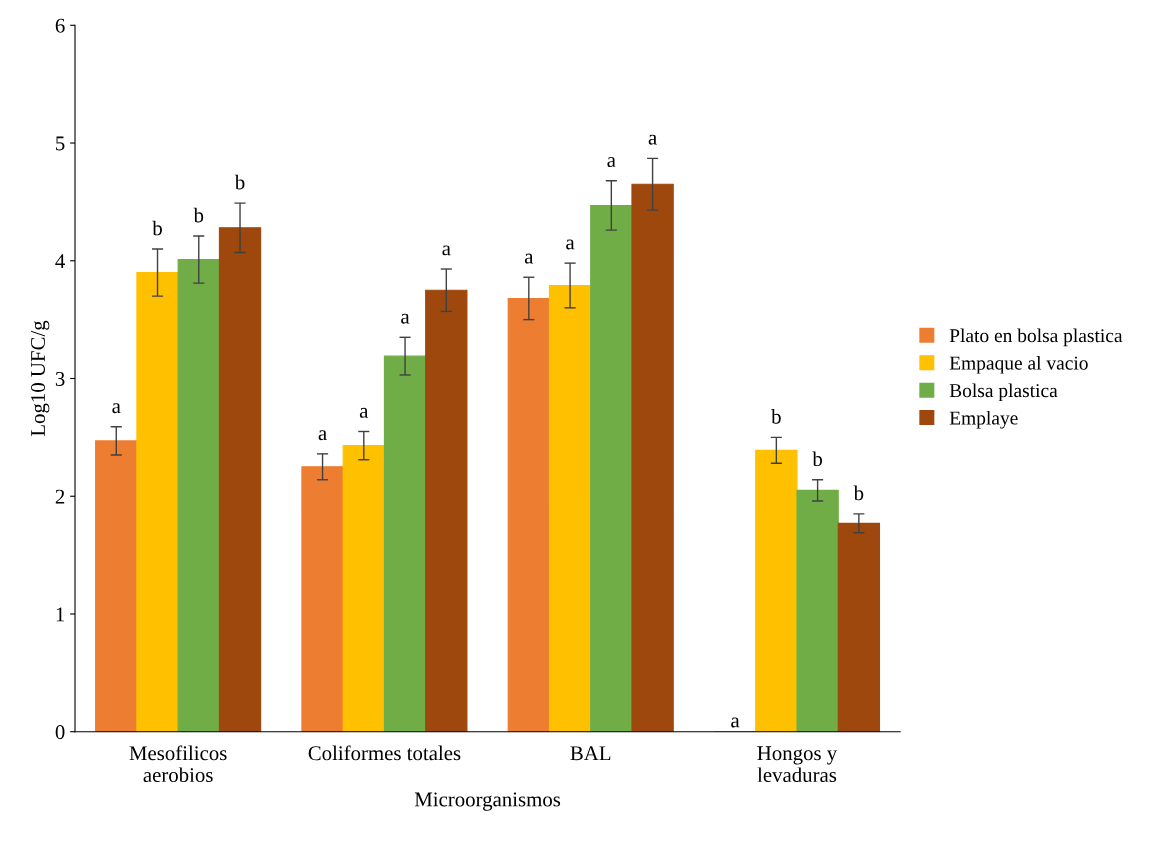  Describe the element at coordinates (40, 378) in the screenshot. I see `y-axis-title: Log10 UFC/g` at that location.